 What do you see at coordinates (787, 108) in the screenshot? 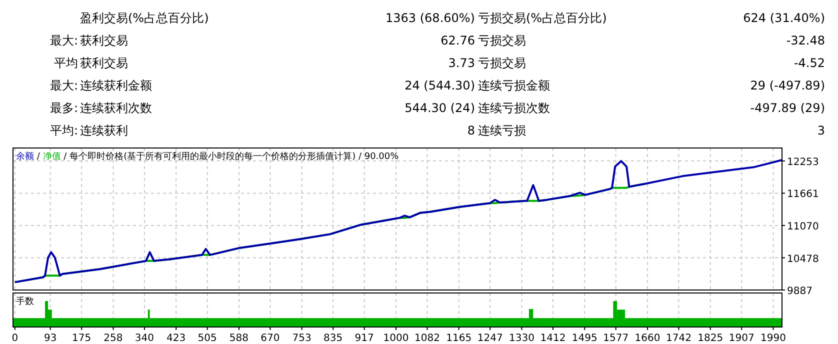
I see `text: -497.89 (29)` at bounding box center [787, 108].